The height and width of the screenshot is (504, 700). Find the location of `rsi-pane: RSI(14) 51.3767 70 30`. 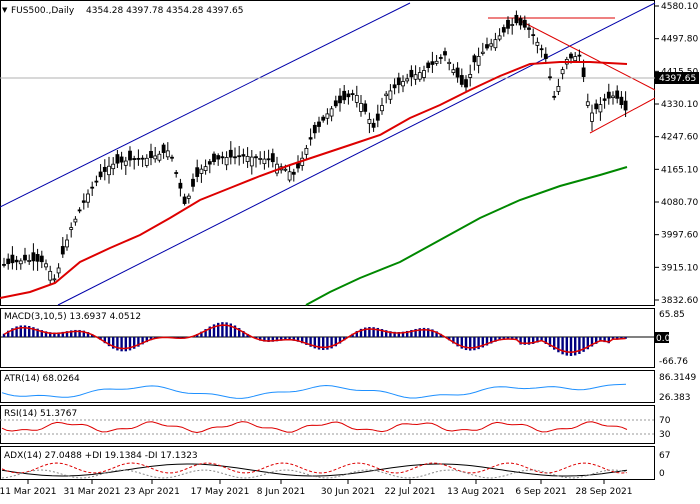

rsi-pane: RSI(14) 51.3767 70 30 is located at coordinates (335, 425).